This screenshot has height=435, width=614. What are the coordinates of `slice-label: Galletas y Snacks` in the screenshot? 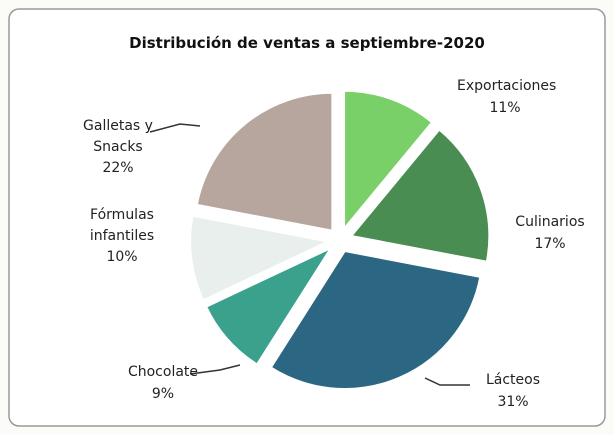 It's located at (118, 136).